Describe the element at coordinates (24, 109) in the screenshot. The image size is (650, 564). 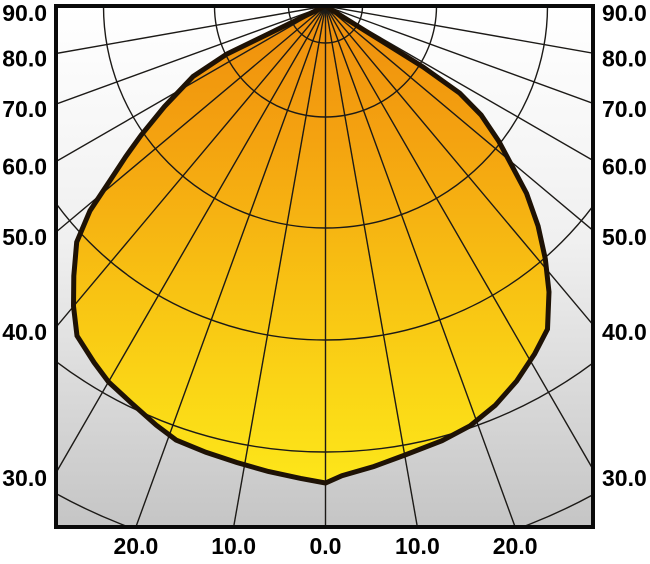
I see `angle-label-left: 70.0` at that location.